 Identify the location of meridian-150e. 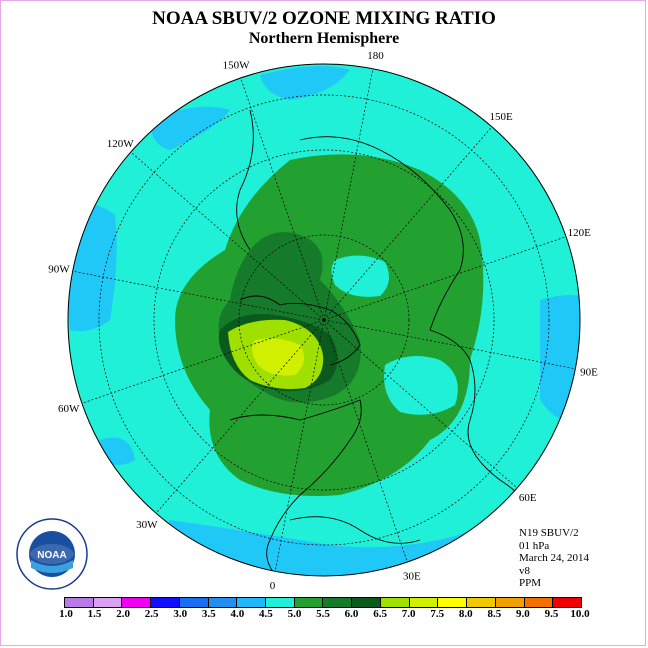
(408, 223).